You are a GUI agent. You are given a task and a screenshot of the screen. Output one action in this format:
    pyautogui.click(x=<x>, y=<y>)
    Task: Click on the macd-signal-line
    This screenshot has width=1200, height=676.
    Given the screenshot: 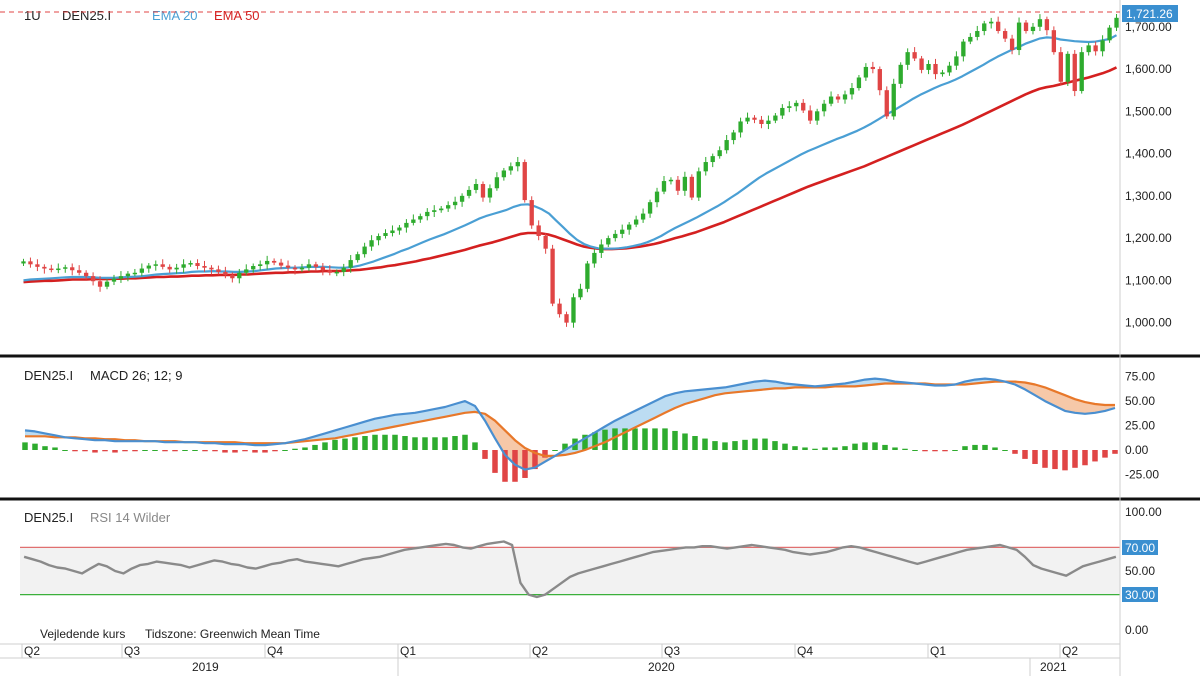 What is the action you would take?
    pyautogui.click(x=570, y=418)
    